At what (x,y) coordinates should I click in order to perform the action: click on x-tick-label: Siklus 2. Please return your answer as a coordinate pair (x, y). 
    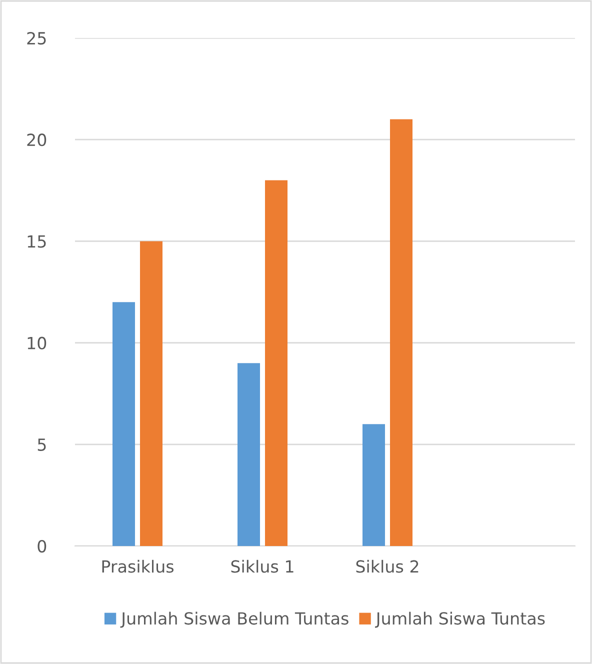
    Looking at the image, I should click on (387, 566).